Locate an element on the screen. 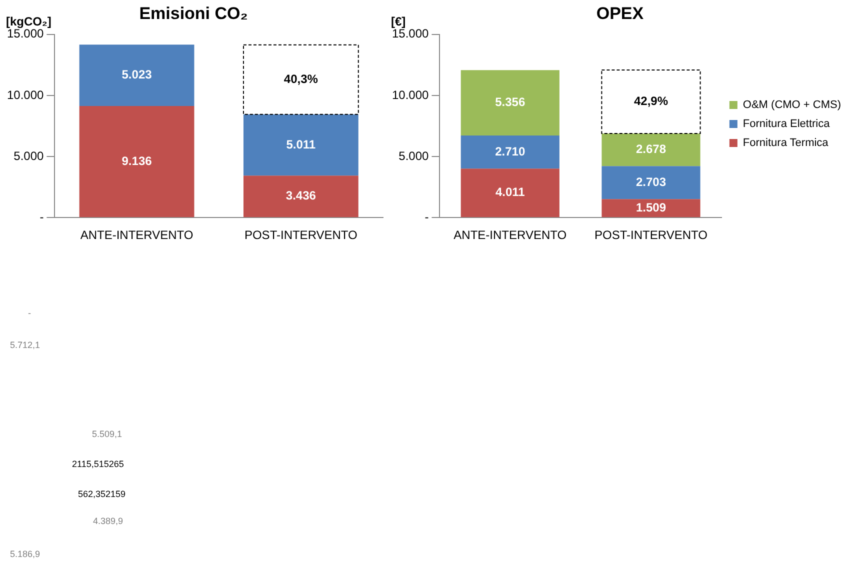  text: 5.509,1 is located at coordinates (107, 434).